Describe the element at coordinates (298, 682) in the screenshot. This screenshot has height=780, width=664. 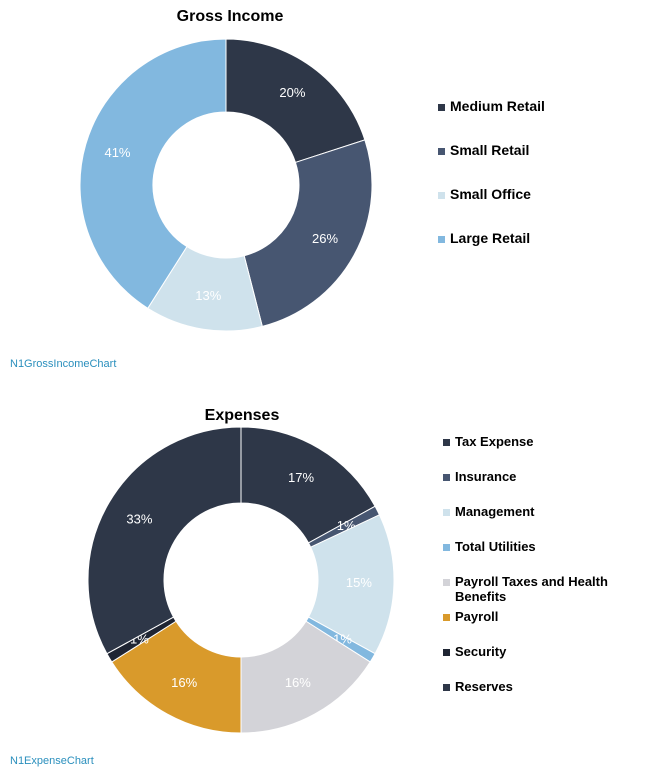
I see `data-label-payroll-taxes-and-health-benefits: 16%` at that location.